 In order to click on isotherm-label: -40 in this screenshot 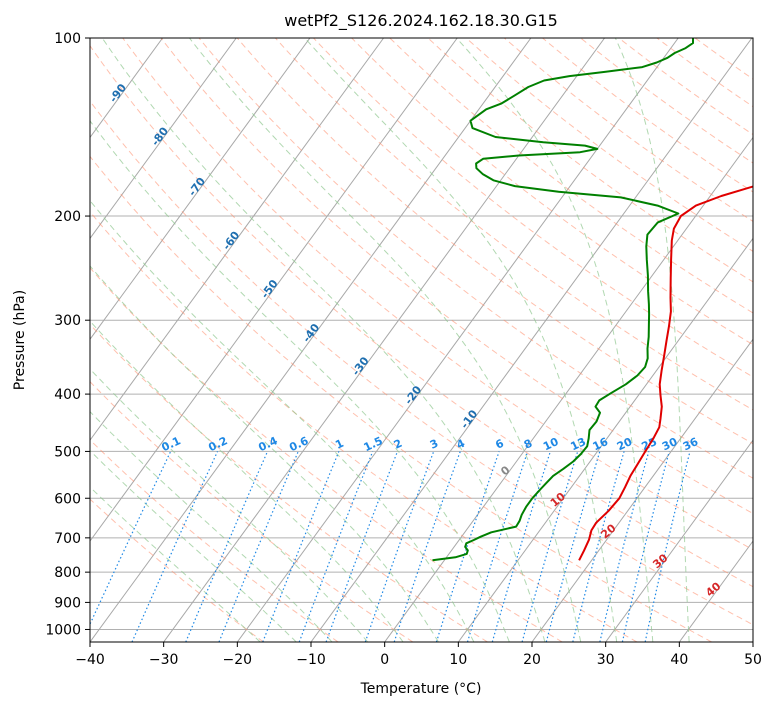, I will do `click(311, 333)`.